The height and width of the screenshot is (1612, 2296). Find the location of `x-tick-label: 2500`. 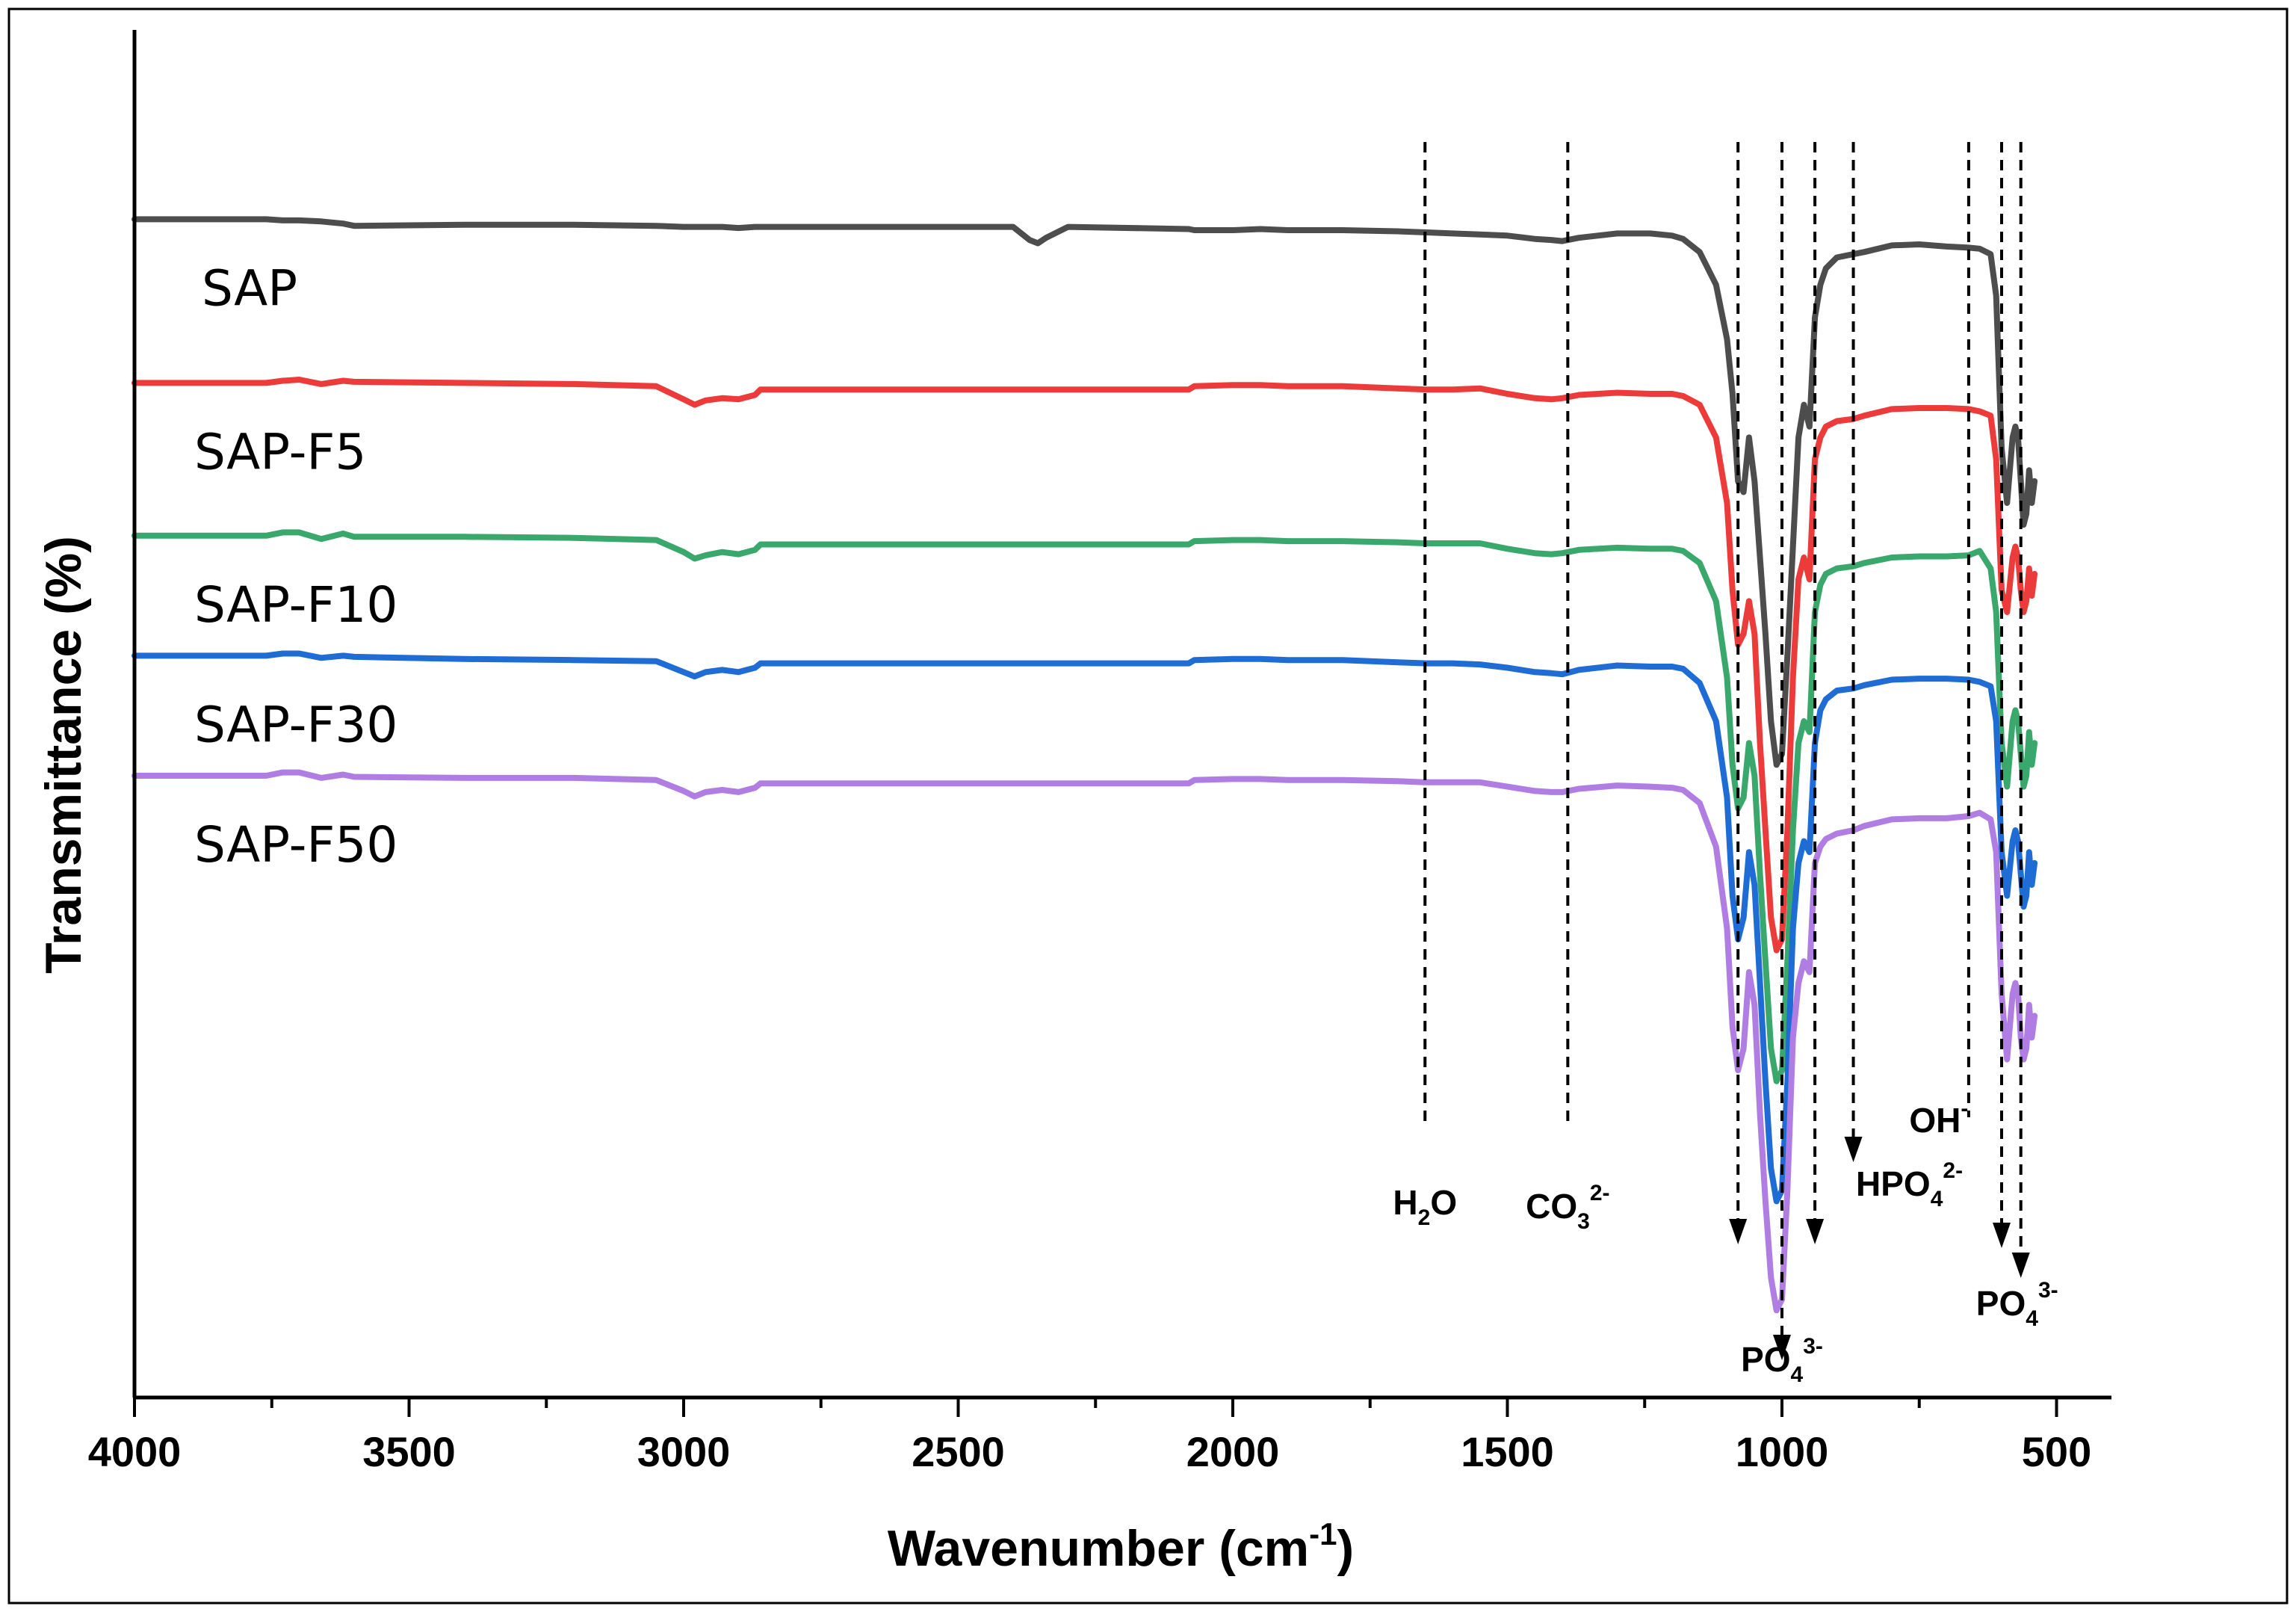

x-tick-label: 2500 is located at coordinates (959, 1452).